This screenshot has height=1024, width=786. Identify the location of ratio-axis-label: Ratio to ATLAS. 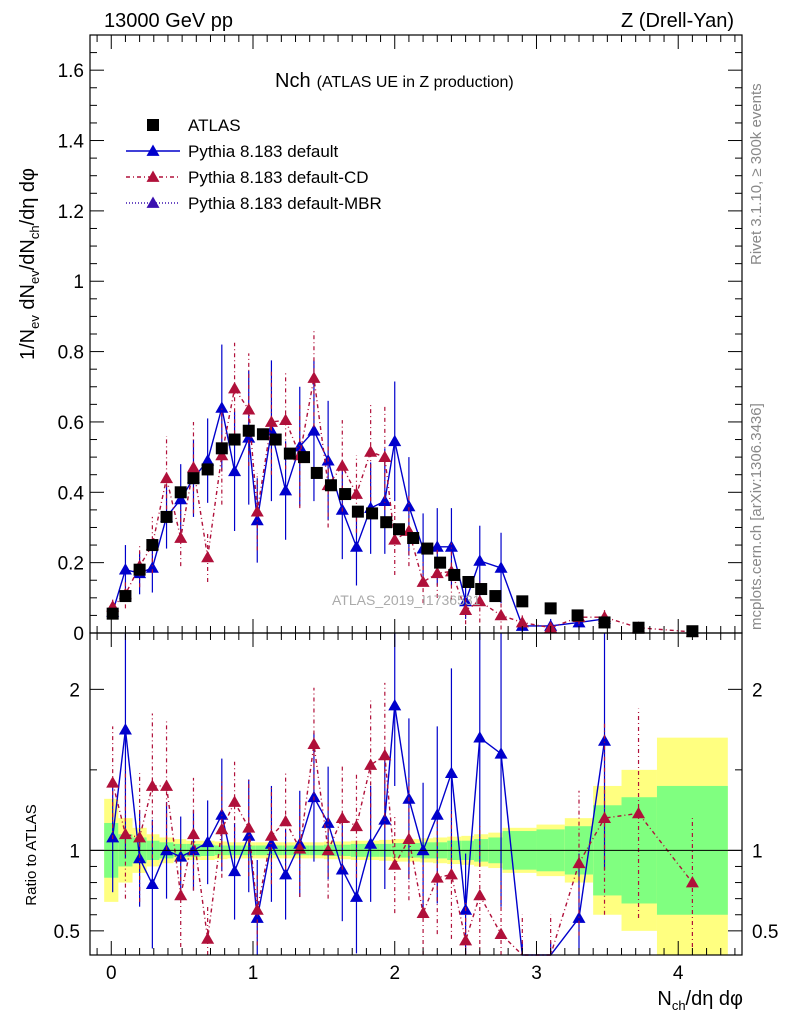
(31, 854).